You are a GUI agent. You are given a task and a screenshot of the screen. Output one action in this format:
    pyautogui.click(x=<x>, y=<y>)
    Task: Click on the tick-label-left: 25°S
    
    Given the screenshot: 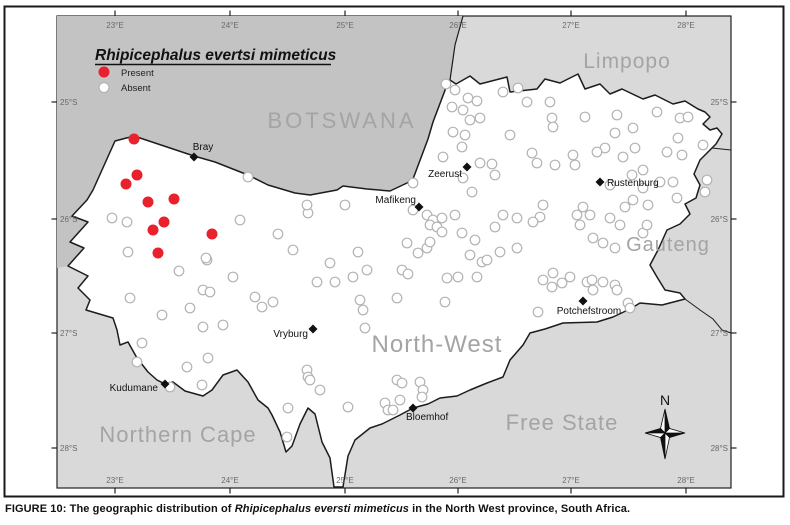 What is the action you would take?
    pyautogui.click(x=68, y=102)
    